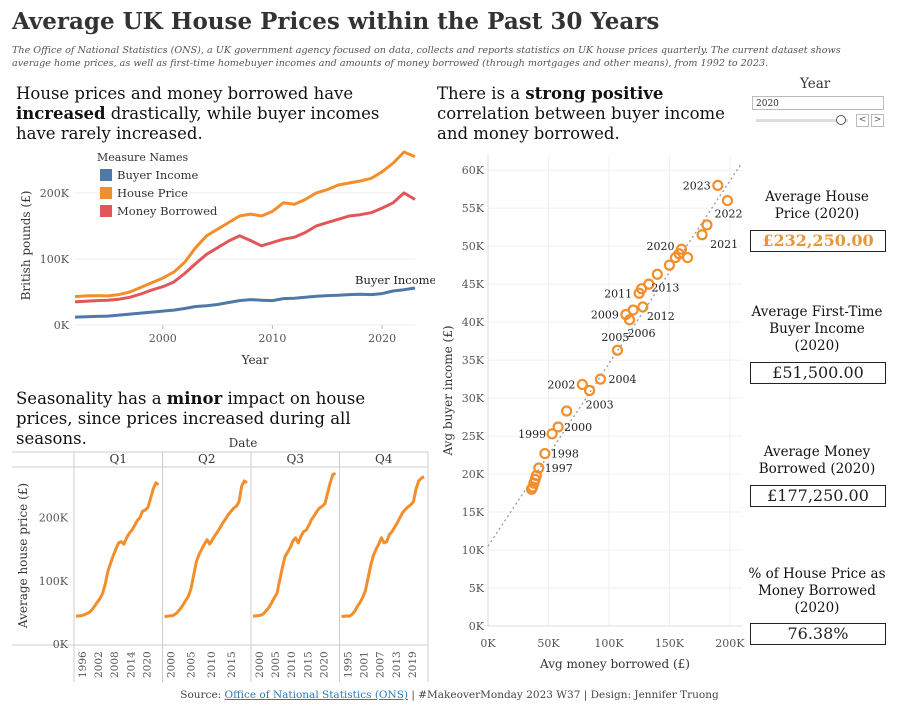 The image size is (899, 716). I want to click on scatter-point-label: 2011, so click(618, 293).